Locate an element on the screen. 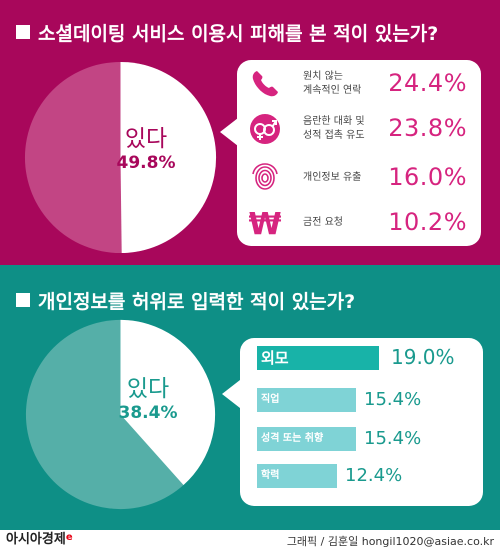 This screenshot has height=550, width=500. section1-title-text: 소셜데이팅 서비스 이용시 피해를 본 적이 있는가? is located at coordinates (238, 34).